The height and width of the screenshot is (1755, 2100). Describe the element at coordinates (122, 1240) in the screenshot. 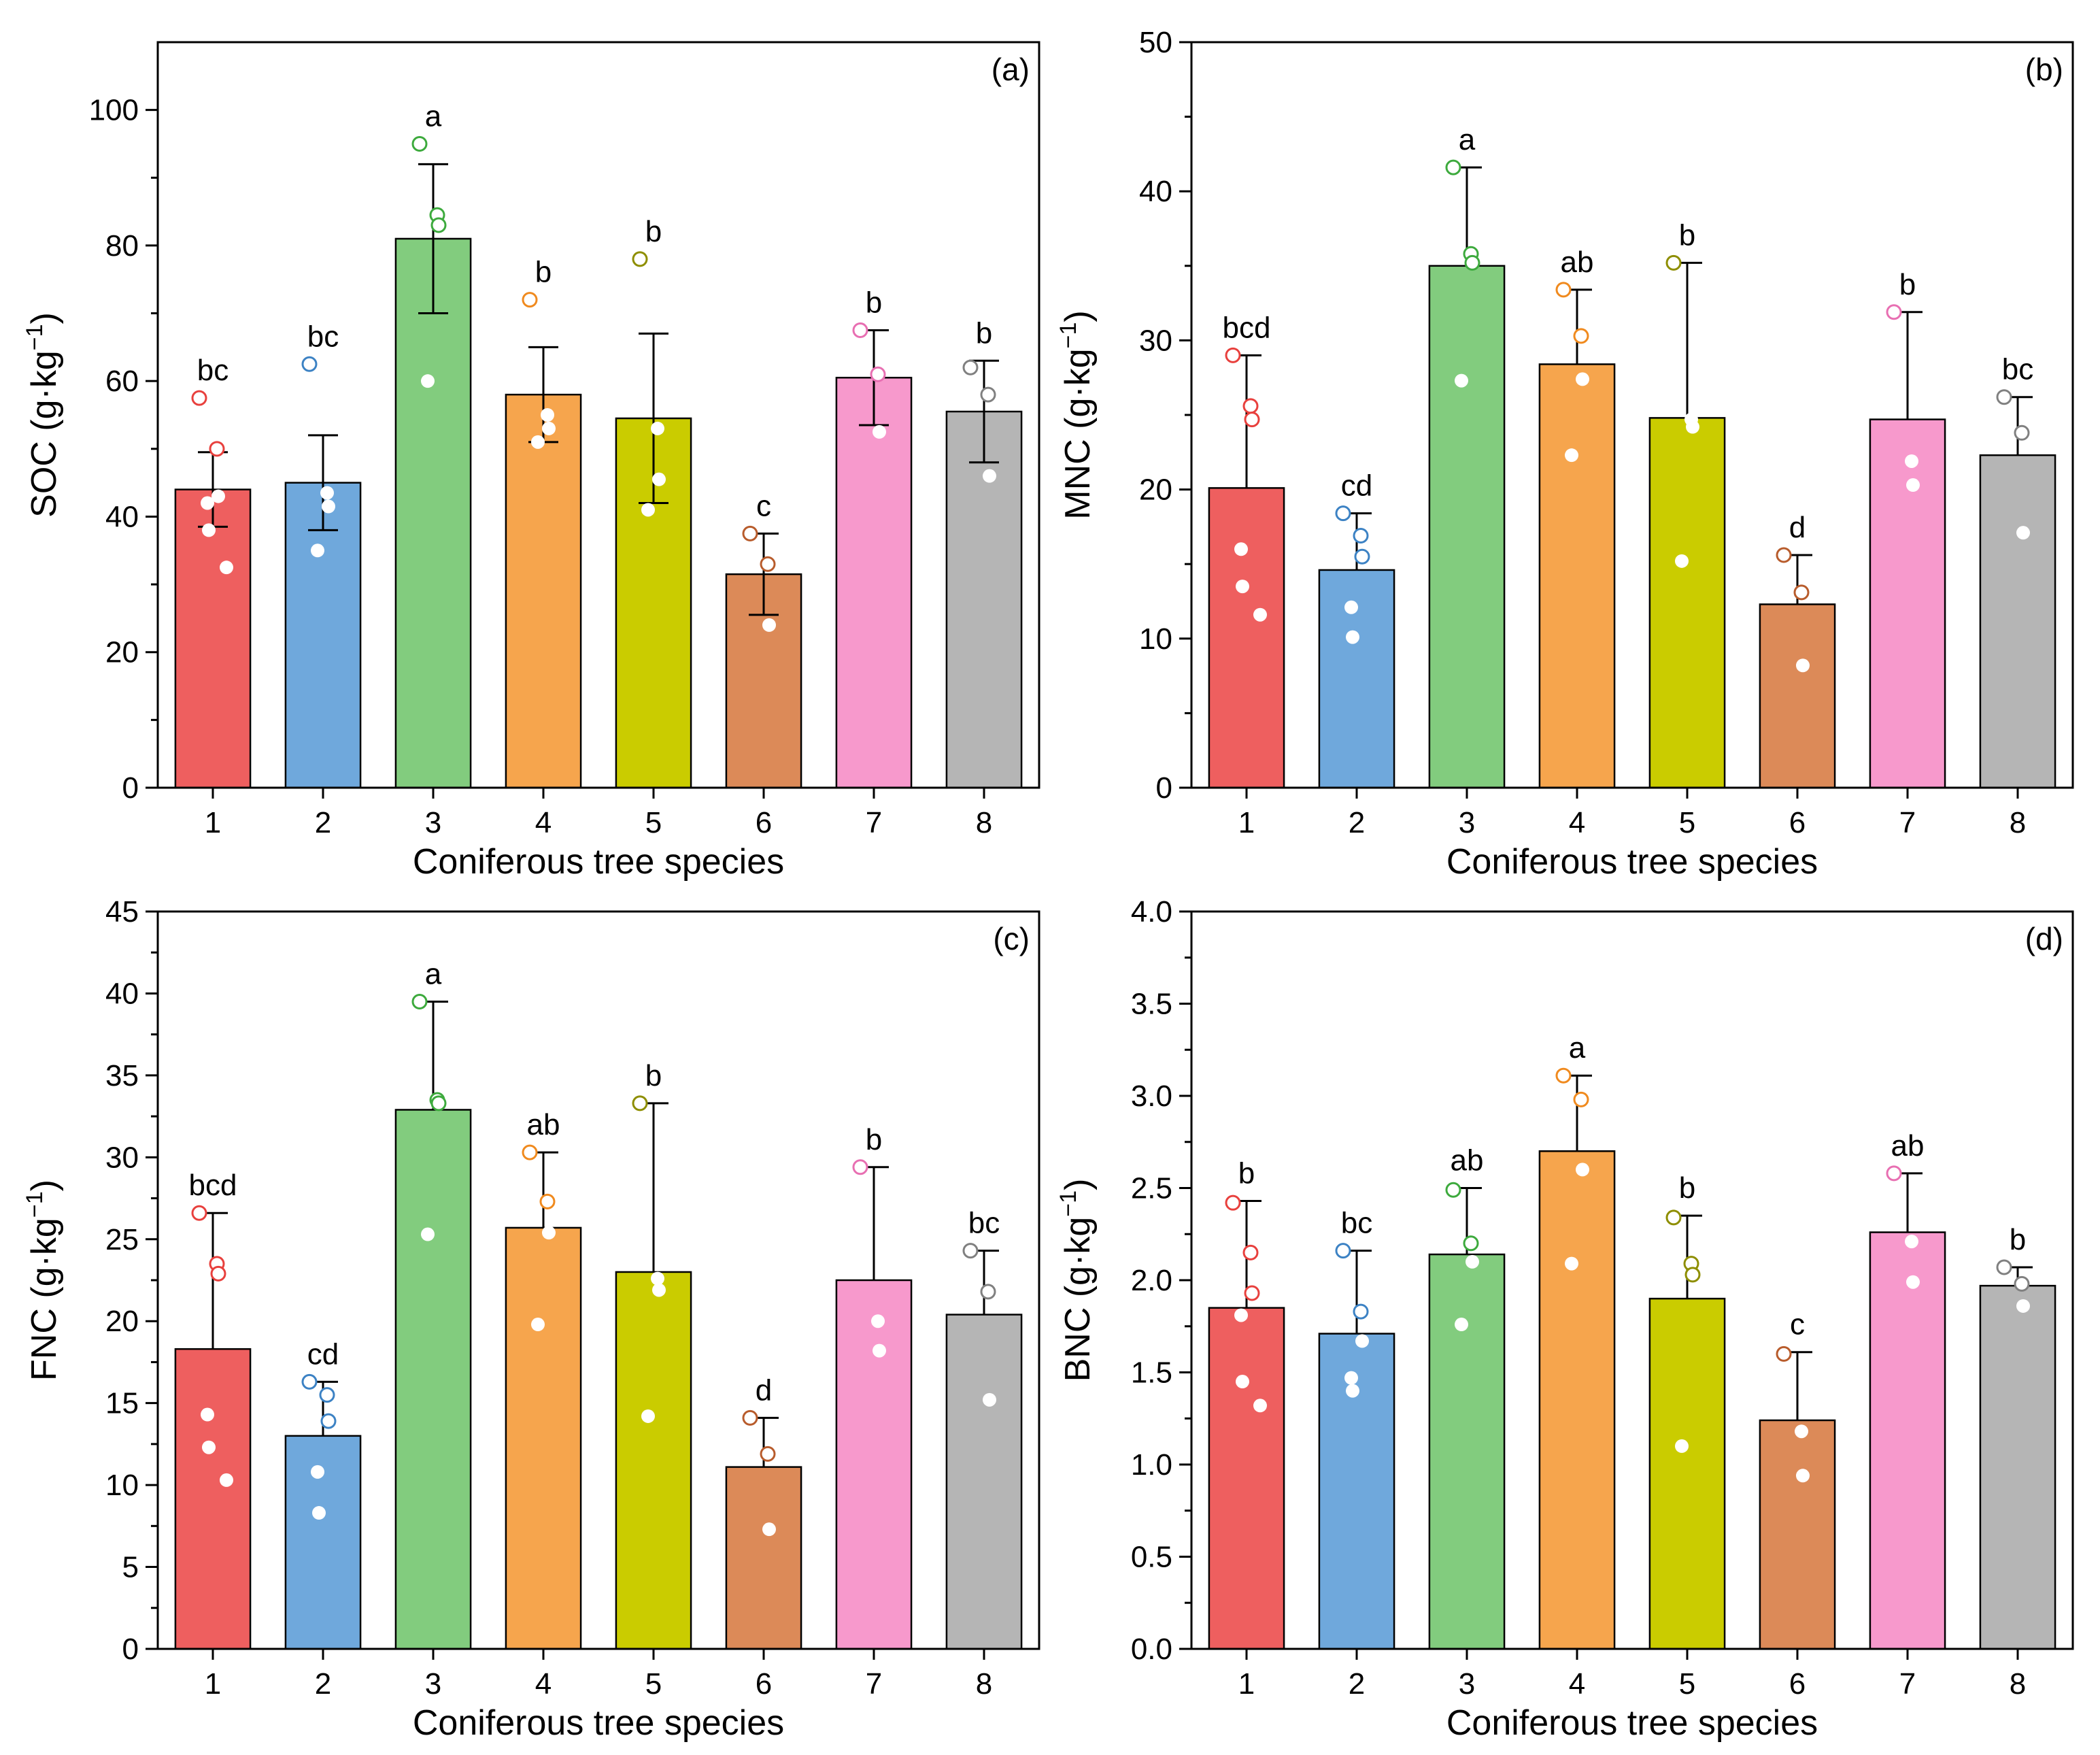

I see `y-tick-label: 25` at that location.